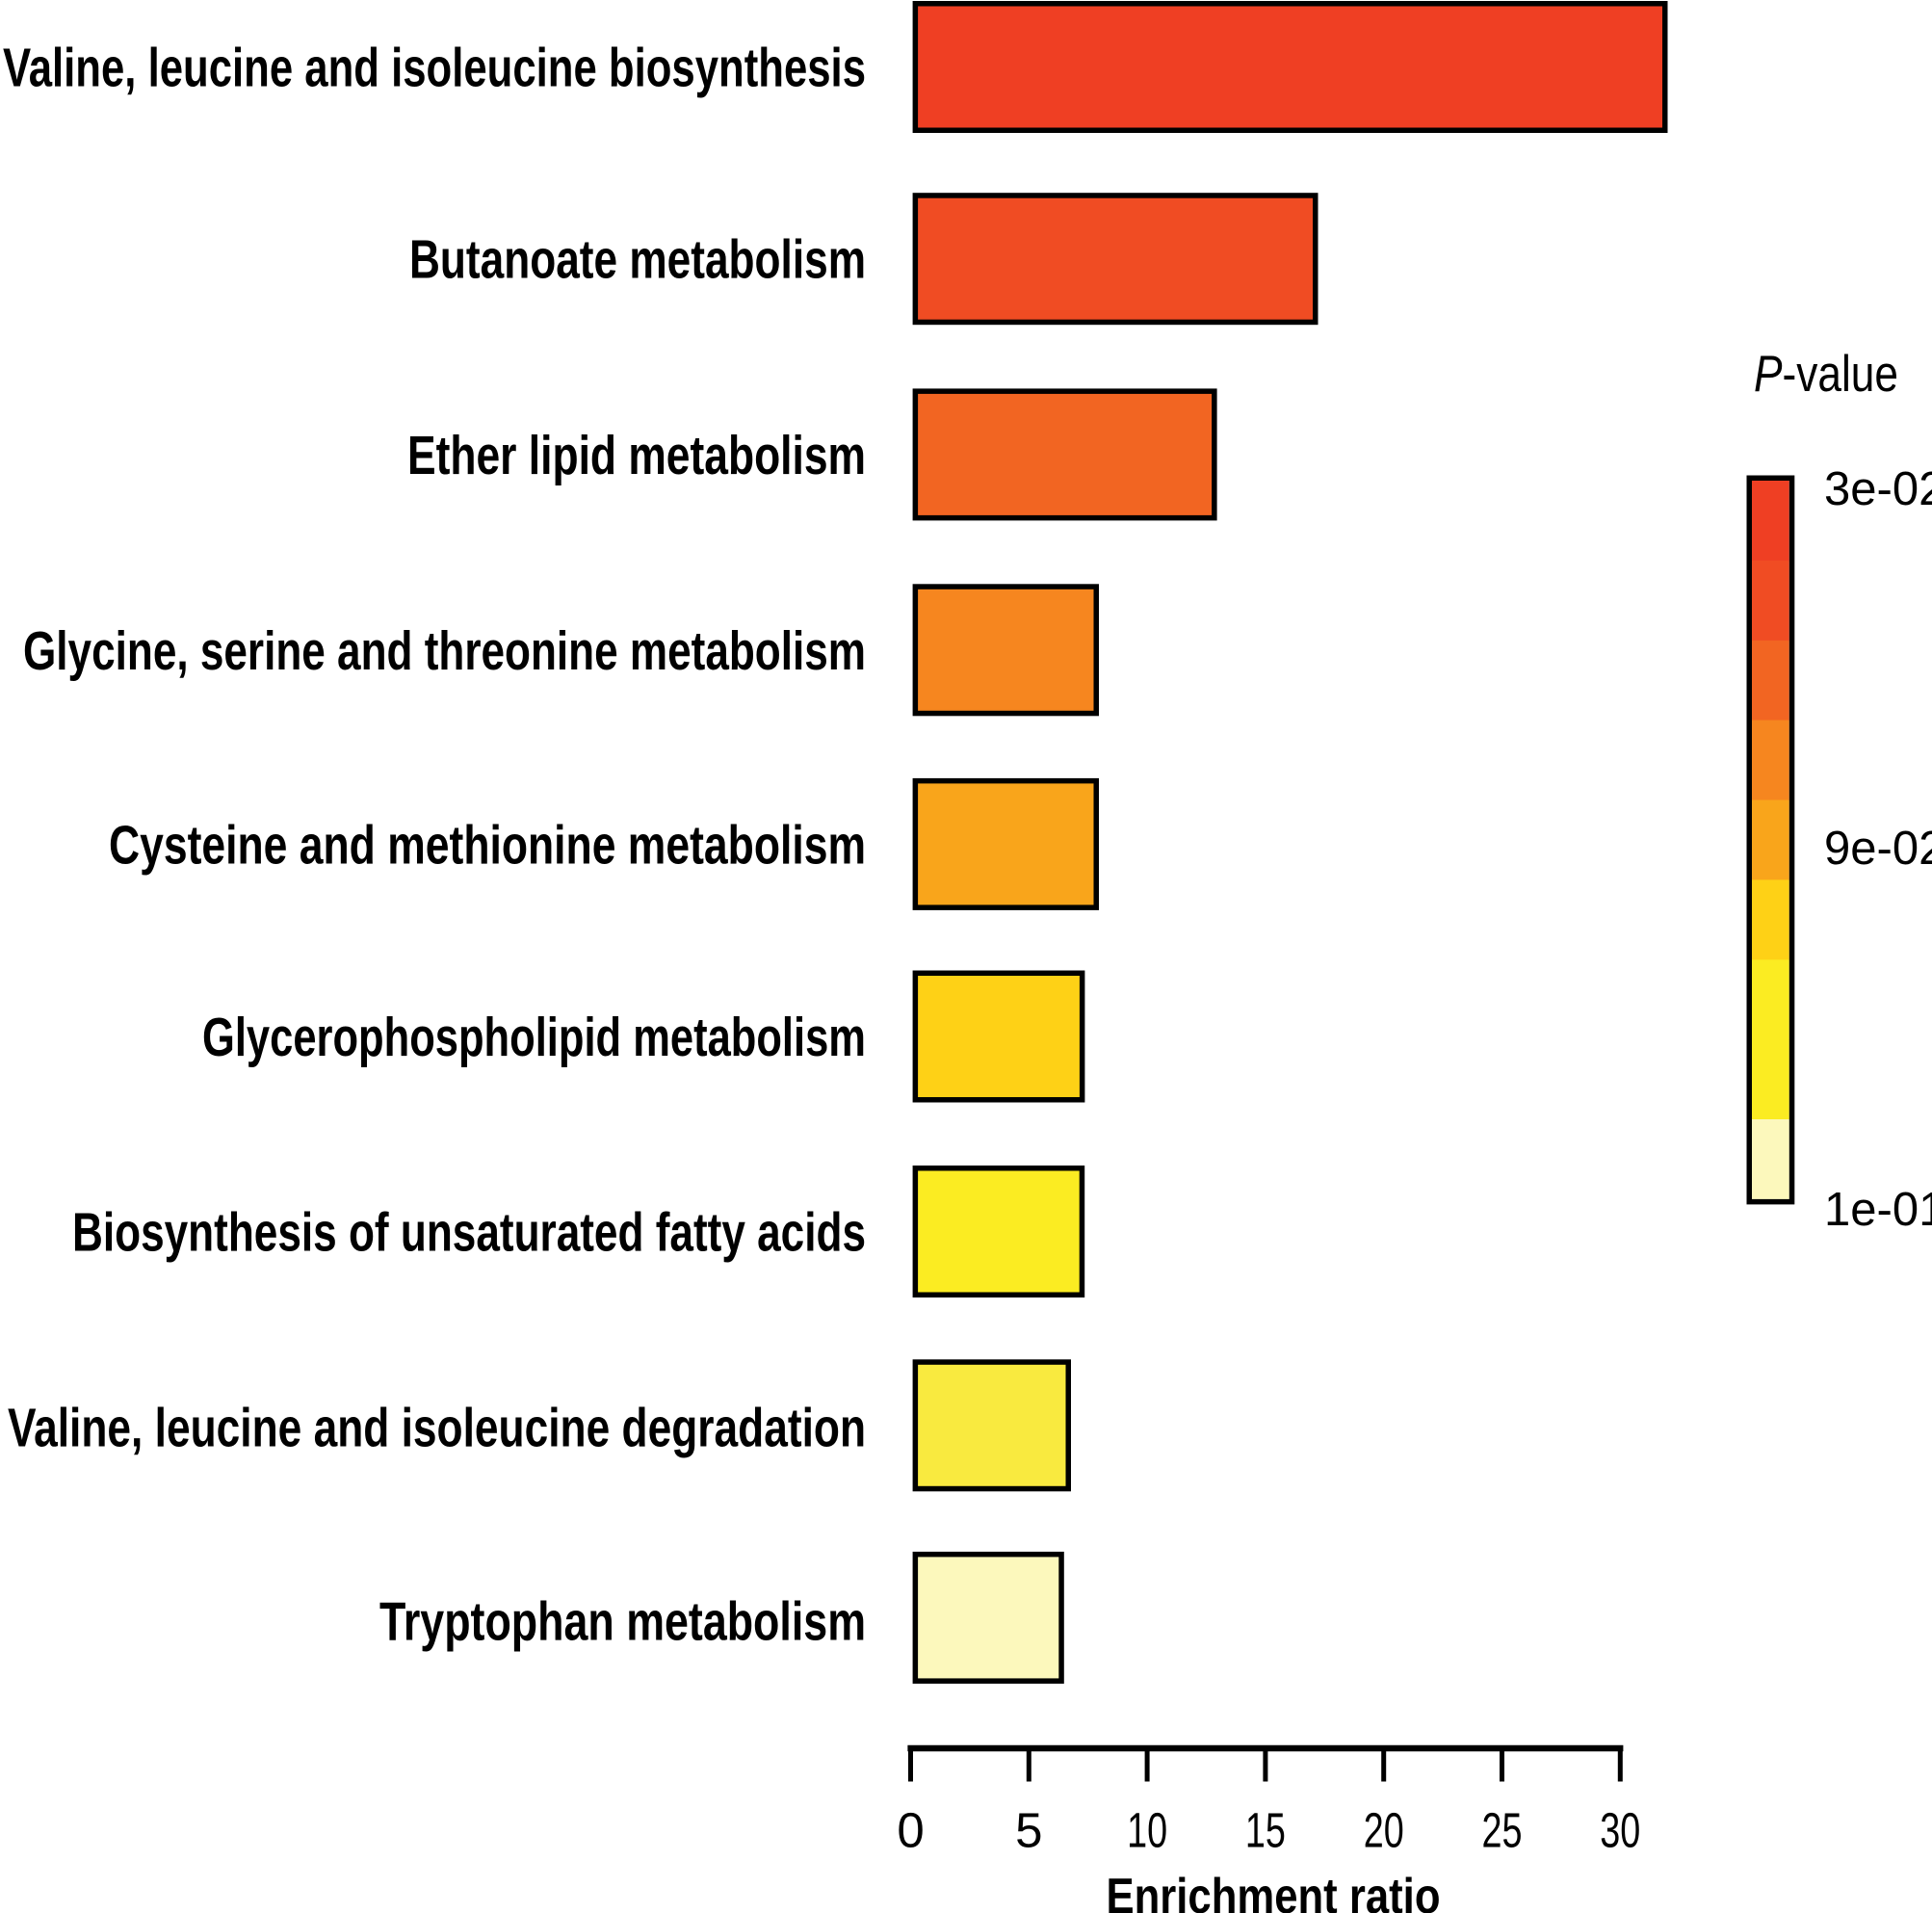 The height and width of the screenshot is (1913, 1932). What do you see at coordinates (1620, 1830) in the screenshot?
I see `svg-text: 30` at bounding box center [1620, 1830].